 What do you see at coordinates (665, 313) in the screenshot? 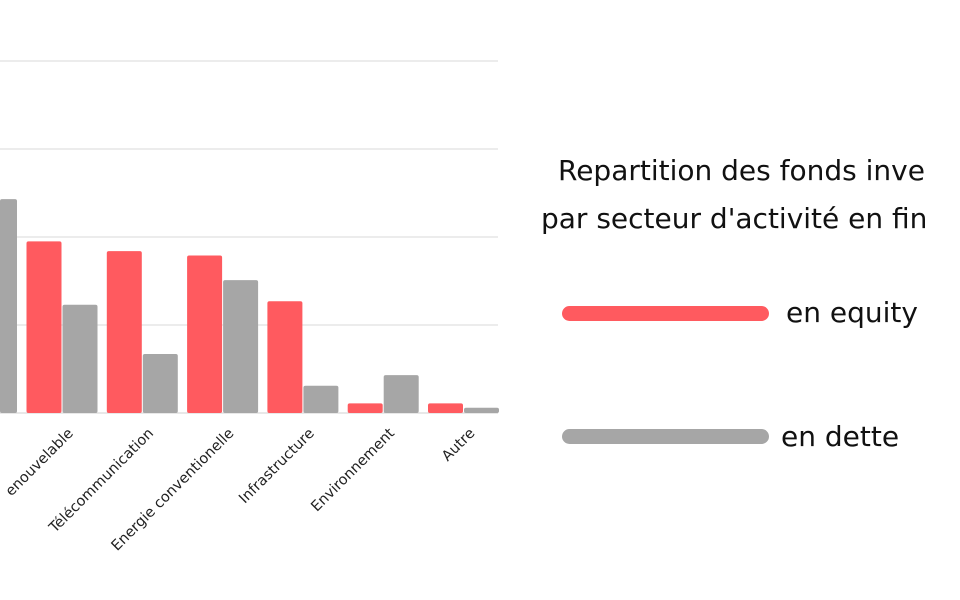
I see `legend-swatch-equity` at bounding box center [665, 313].